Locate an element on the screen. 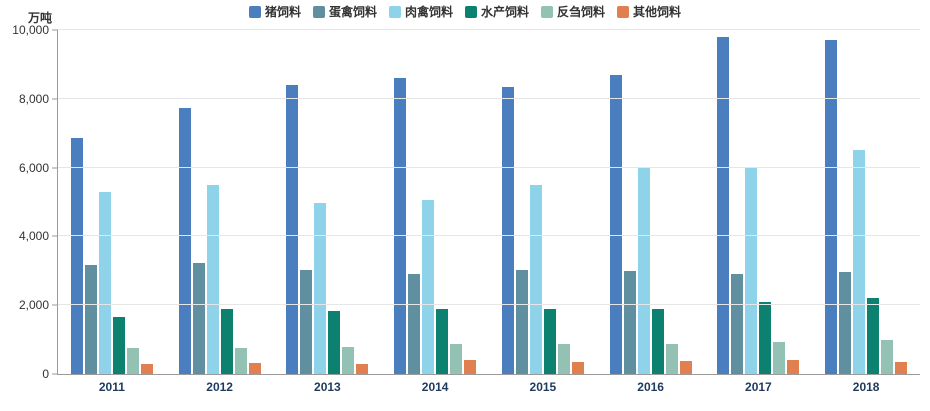 This screenshot has height=411, width=930. legend-item-3: 水产饲料 is located at coordinates (497, 11).